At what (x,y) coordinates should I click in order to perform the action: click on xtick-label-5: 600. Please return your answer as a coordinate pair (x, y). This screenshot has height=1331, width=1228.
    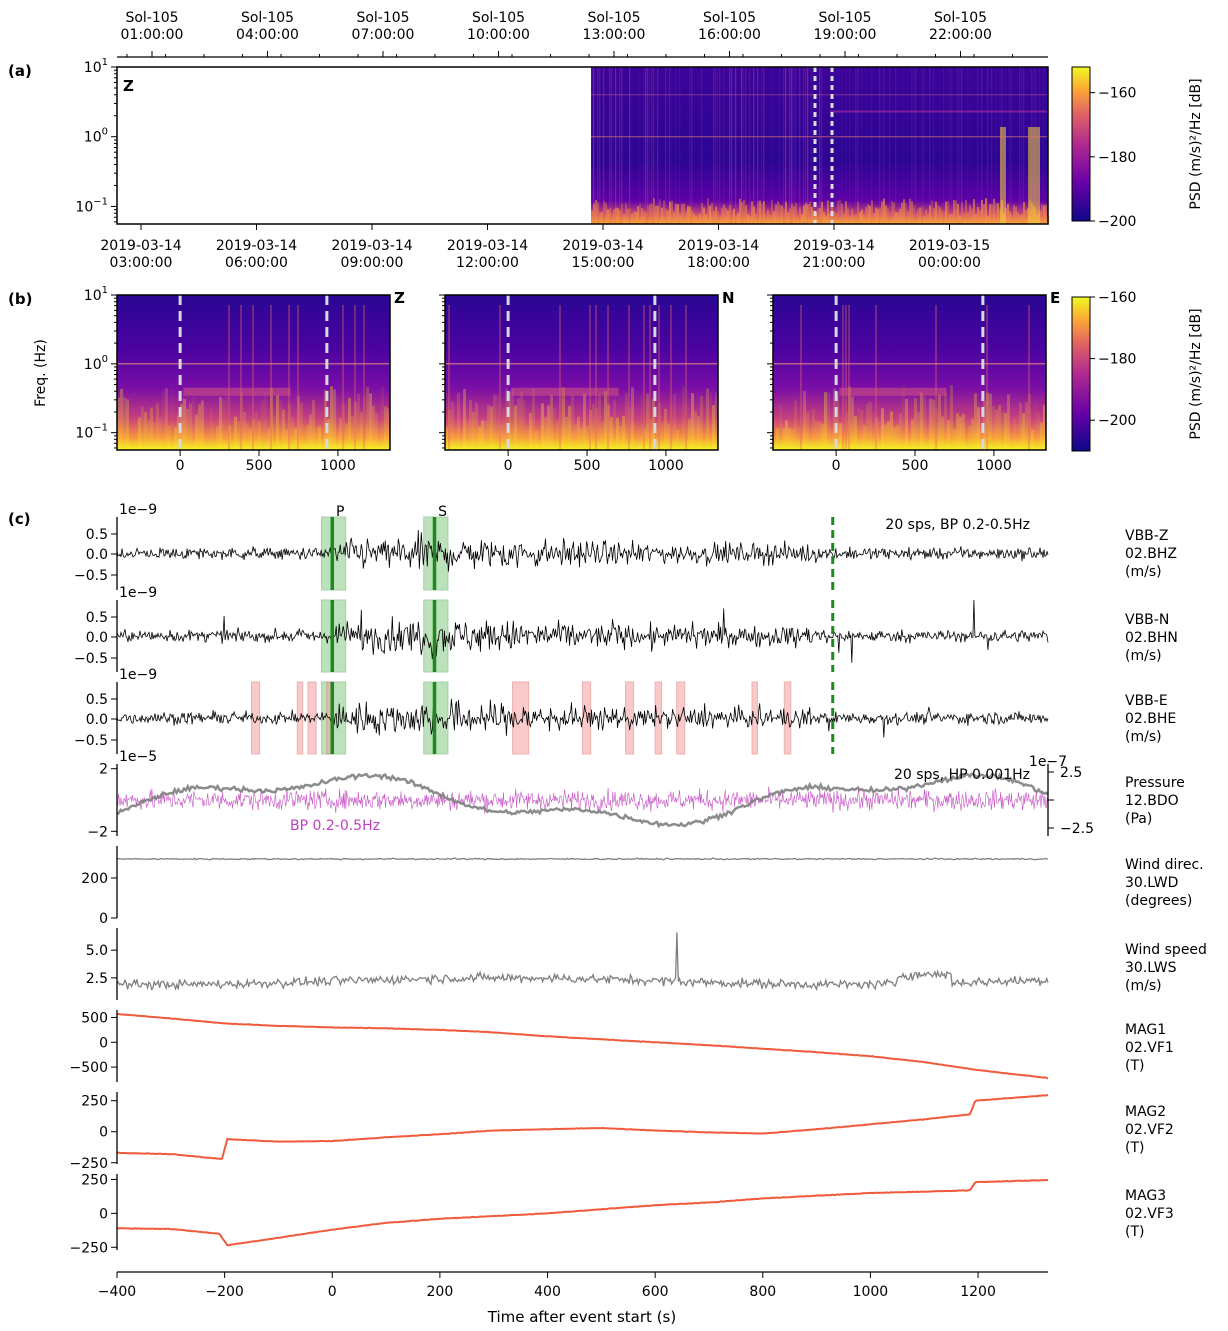
    Looking at the image, I should click on (655, 1292).